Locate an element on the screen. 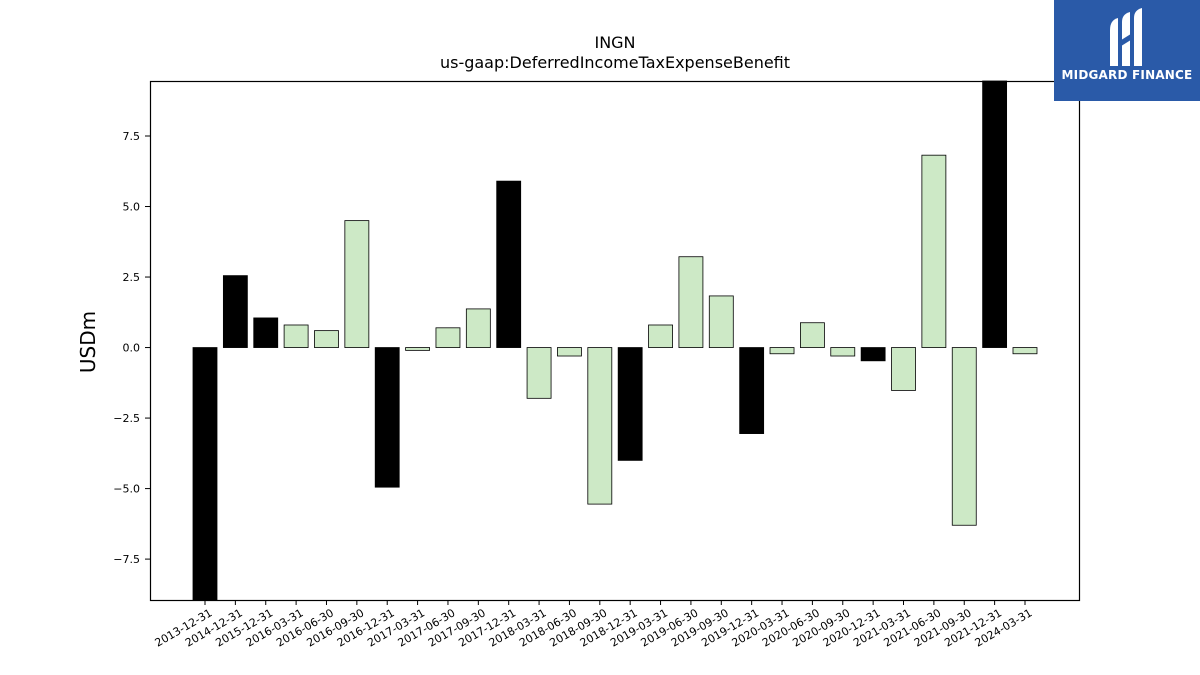  y-tick-label: −5.0 is located at coordinates (126, 489).